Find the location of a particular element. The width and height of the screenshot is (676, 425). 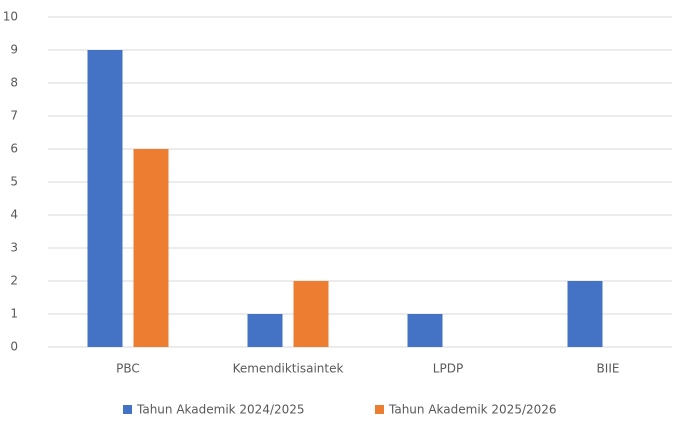

y-tick-label: 3 is located at coordinates (14, 248).